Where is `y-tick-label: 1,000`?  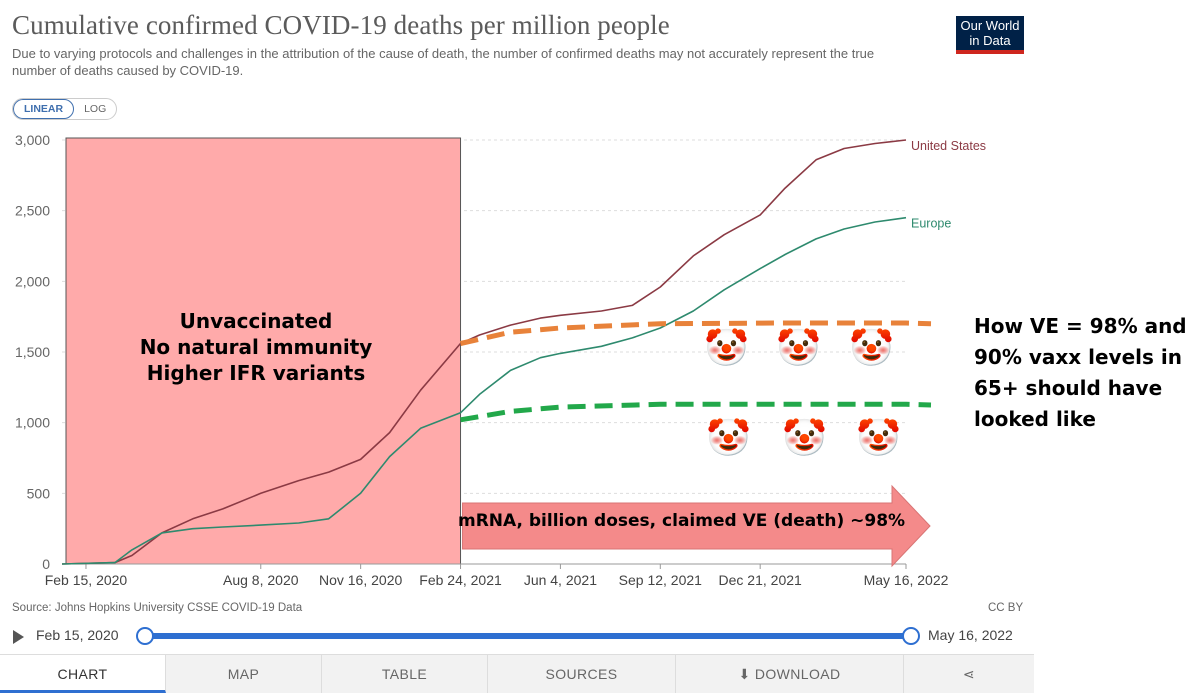
y-tick-label: 1,000 is located at coordinates (32, 423).